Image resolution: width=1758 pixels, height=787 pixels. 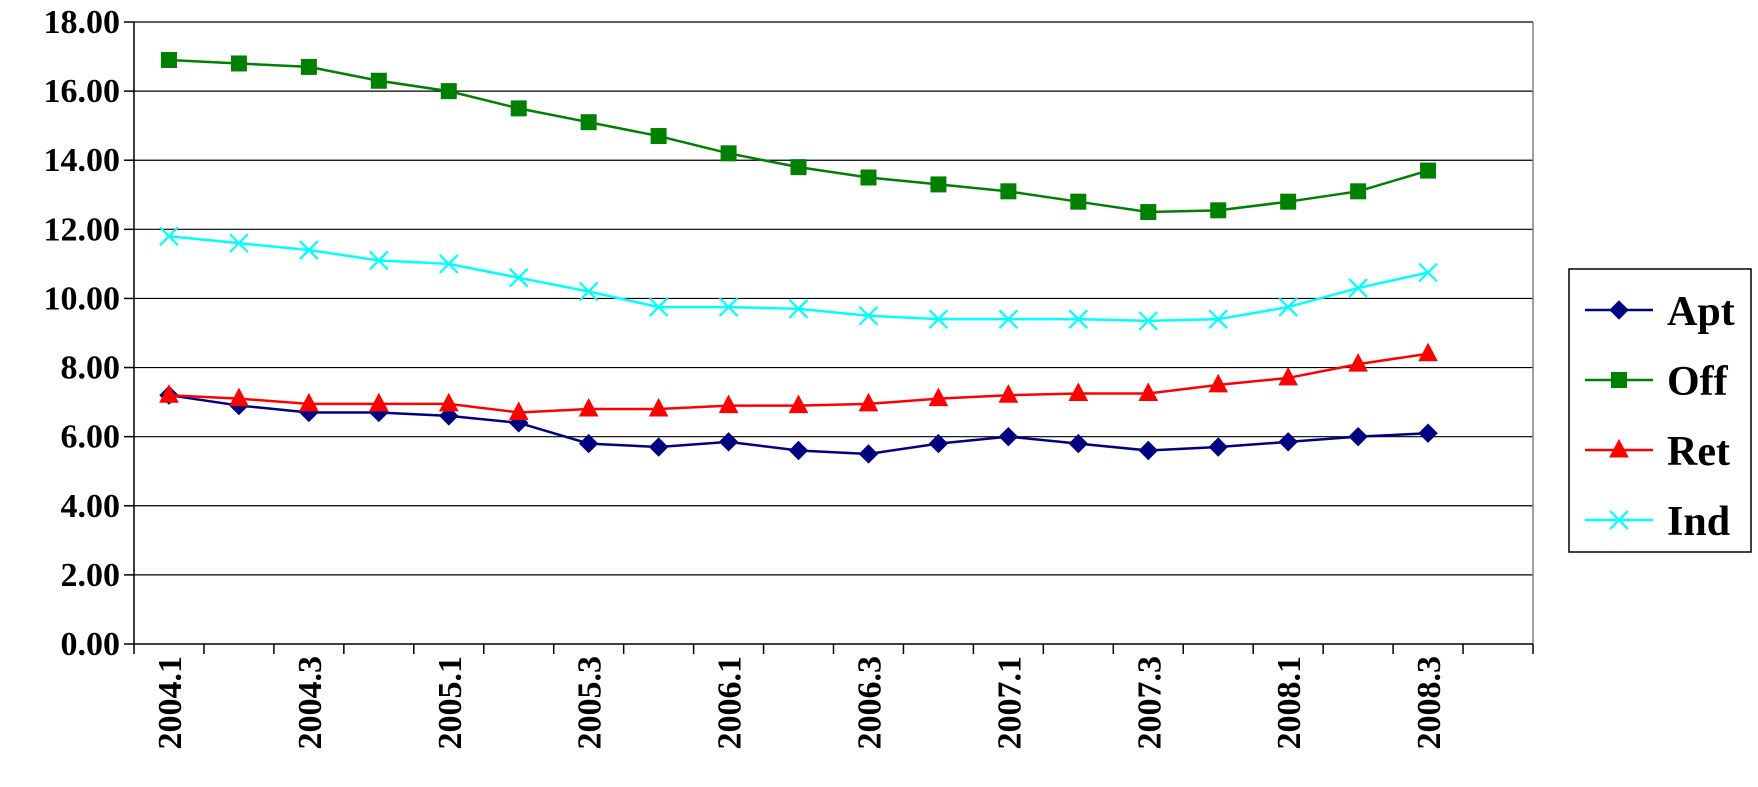 What do you see at coordinates (450, 703) in the screenshot?
I see `x-tick-label: 2005.1` at bounding box center [450, 703].